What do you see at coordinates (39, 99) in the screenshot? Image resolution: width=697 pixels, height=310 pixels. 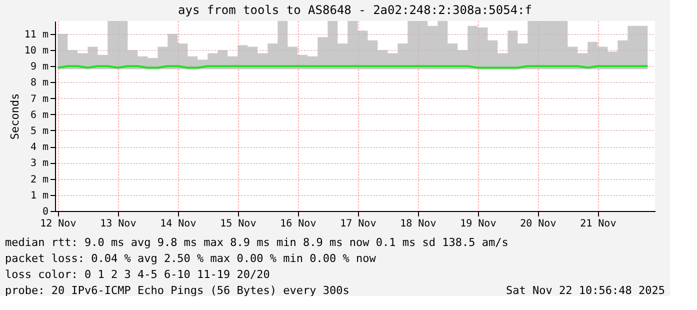 I see `y-tick-label: 7 m` at bounding box center [39, 99].